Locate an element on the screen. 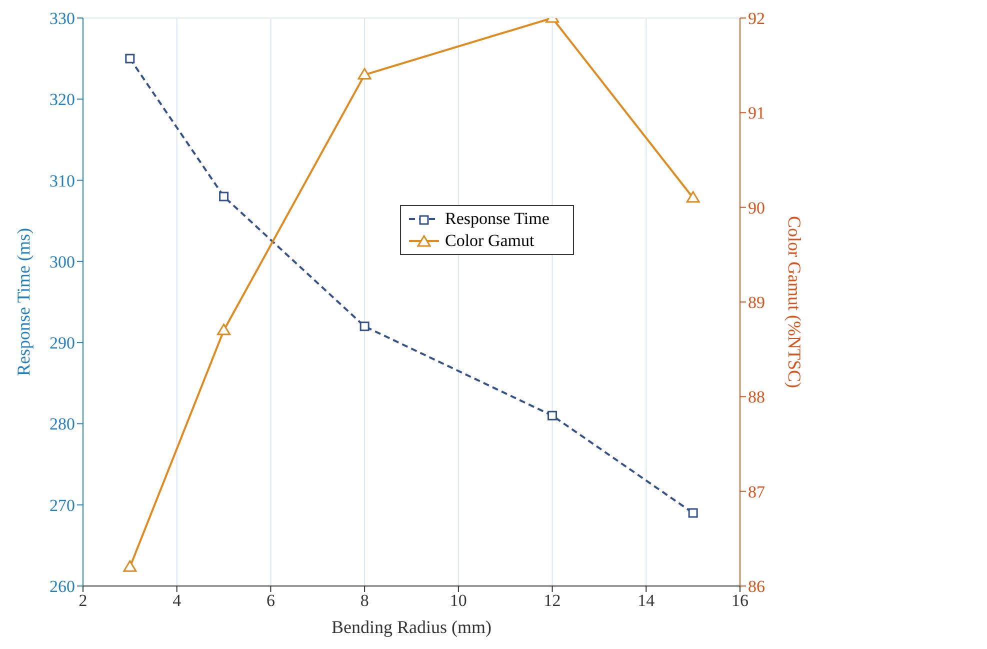 The width and height of the screenshot is (987, 649). x-tick-label: 16 is located at coordinates (740, 600).